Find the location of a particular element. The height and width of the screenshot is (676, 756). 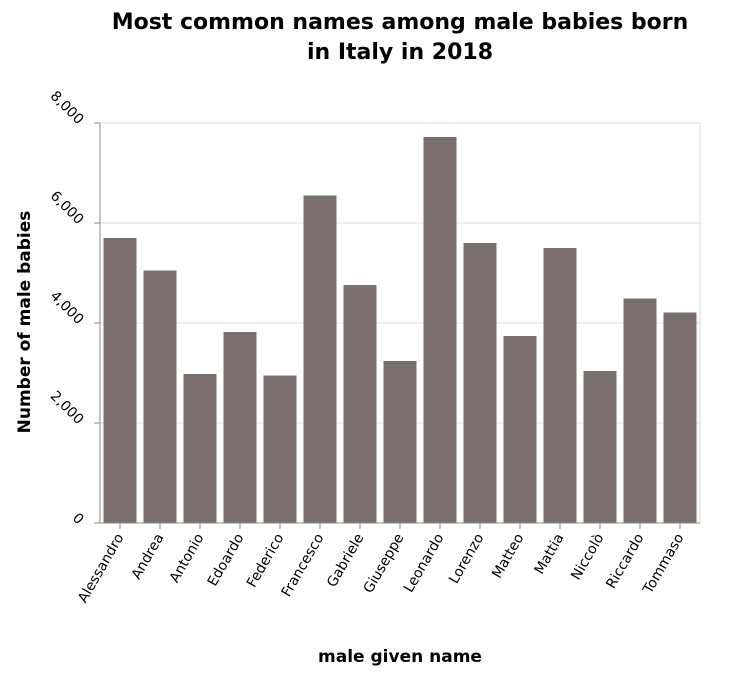

x-tick-label-riccardo: Riccardo is located at coordinates (625, 561).